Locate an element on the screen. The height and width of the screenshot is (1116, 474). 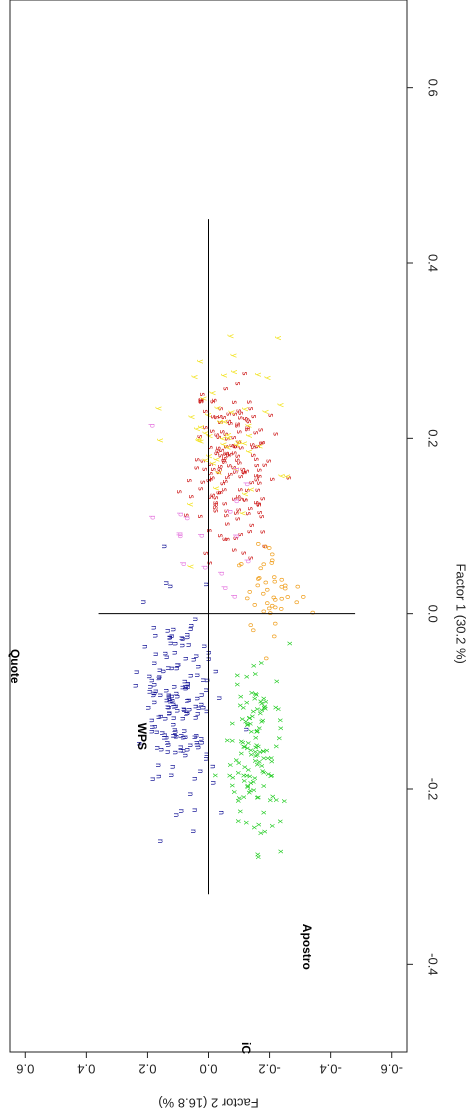
x-tick-label: 0.2 is located at coordinates (433, 438).